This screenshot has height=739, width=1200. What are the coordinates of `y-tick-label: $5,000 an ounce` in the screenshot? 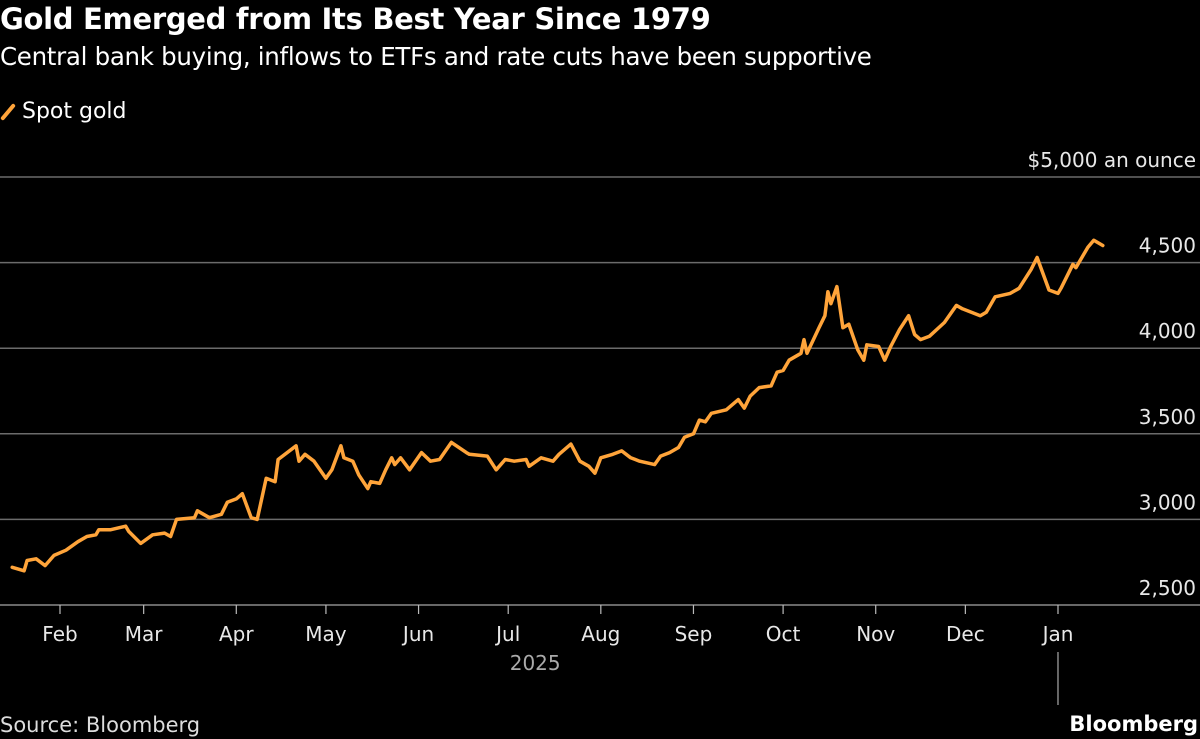 It's located at (1111, 160).